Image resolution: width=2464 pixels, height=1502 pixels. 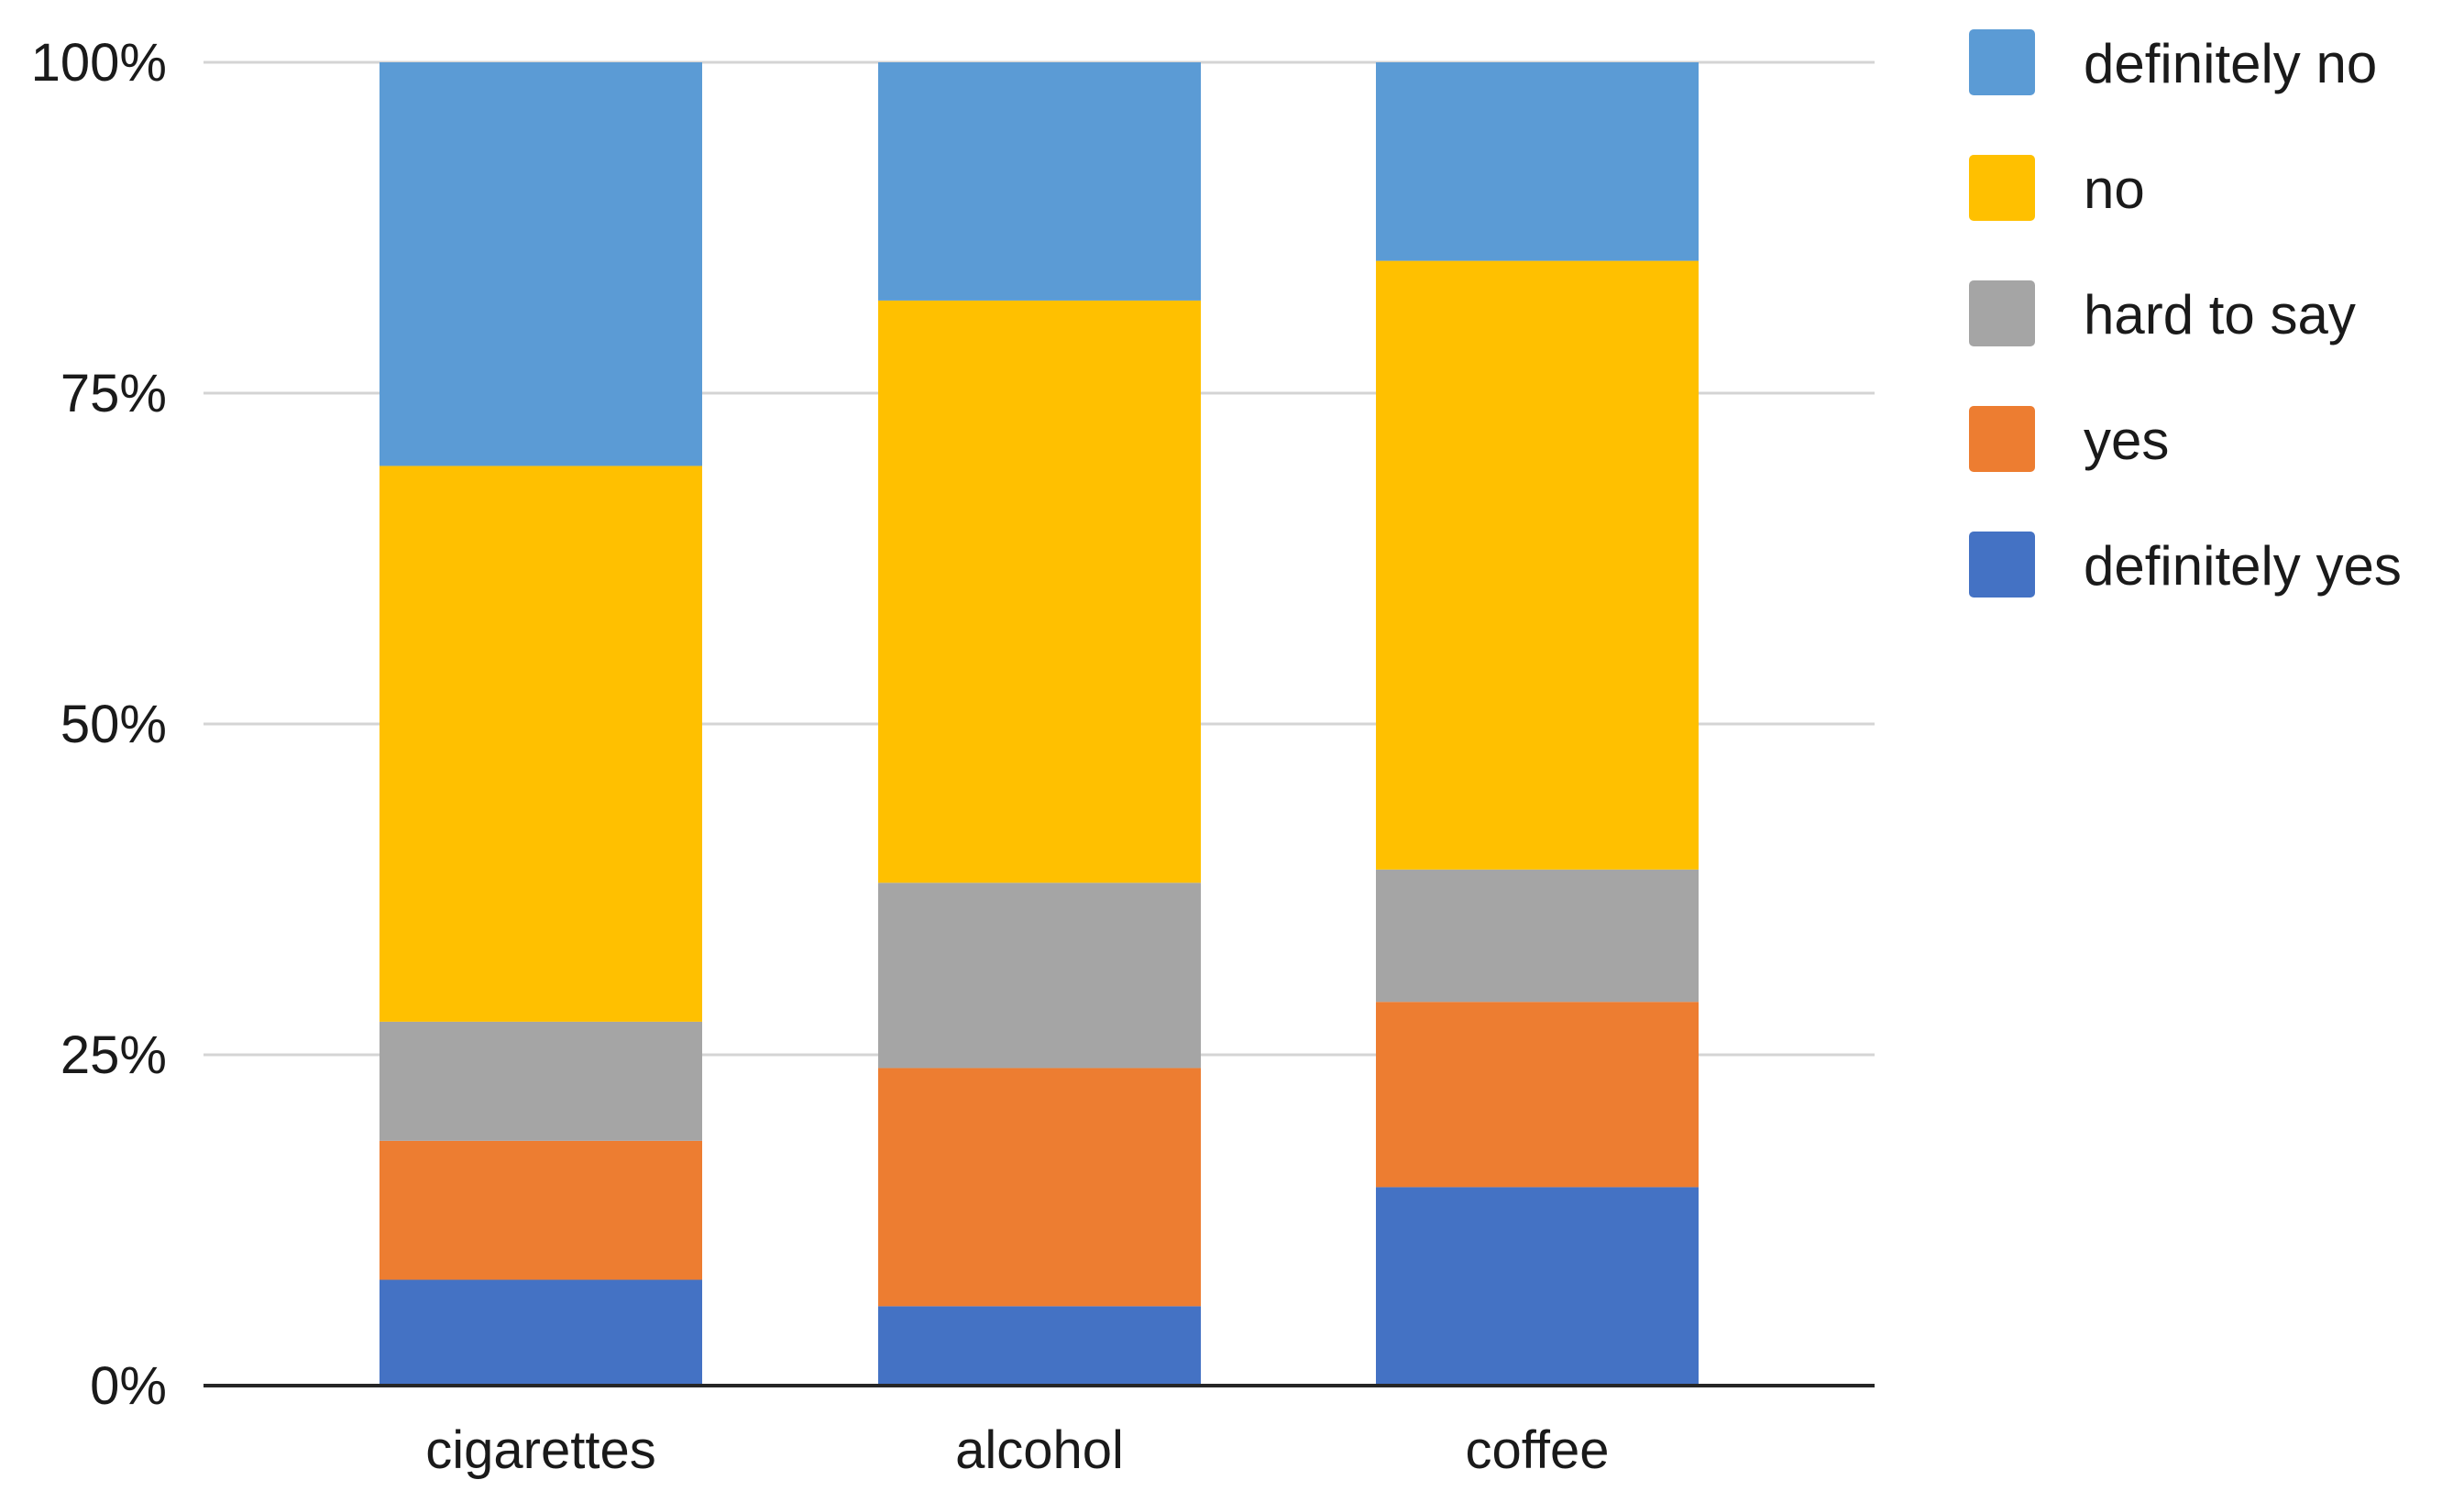 What do you see at coordinates (541, 1333) in the screenshot?
I see `bar-segment-cigarettes-definitely-yes` at bounding box center [541, 1333].